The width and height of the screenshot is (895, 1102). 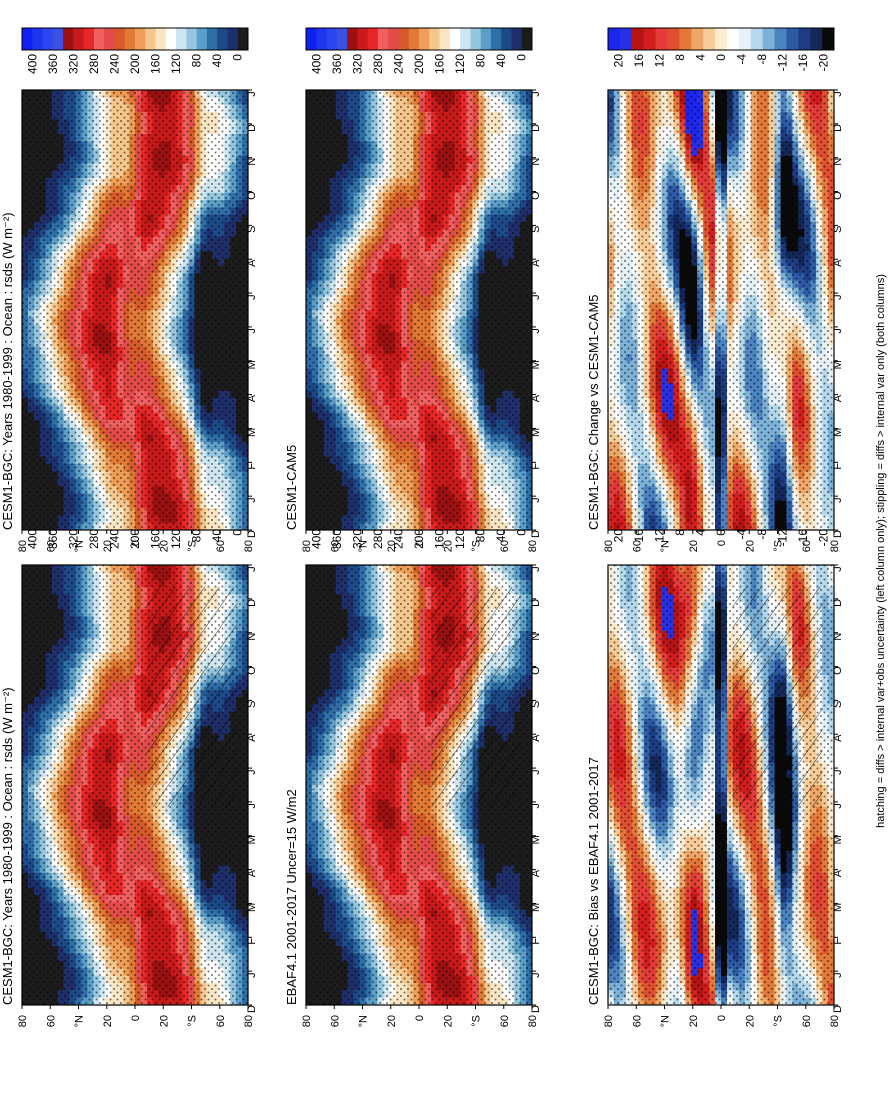 I want to click on colorbar-label: 240, so click(x=114, y=539).